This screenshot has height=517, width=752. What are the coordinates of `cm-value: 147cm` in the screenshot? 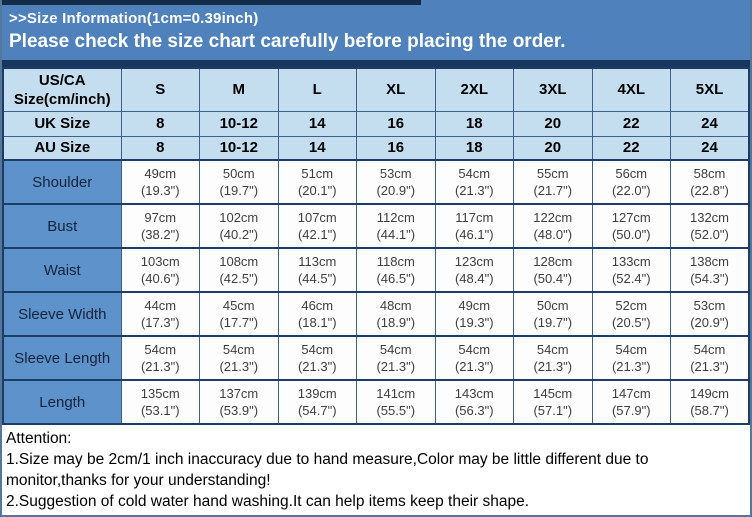 It's located at (631, 393).